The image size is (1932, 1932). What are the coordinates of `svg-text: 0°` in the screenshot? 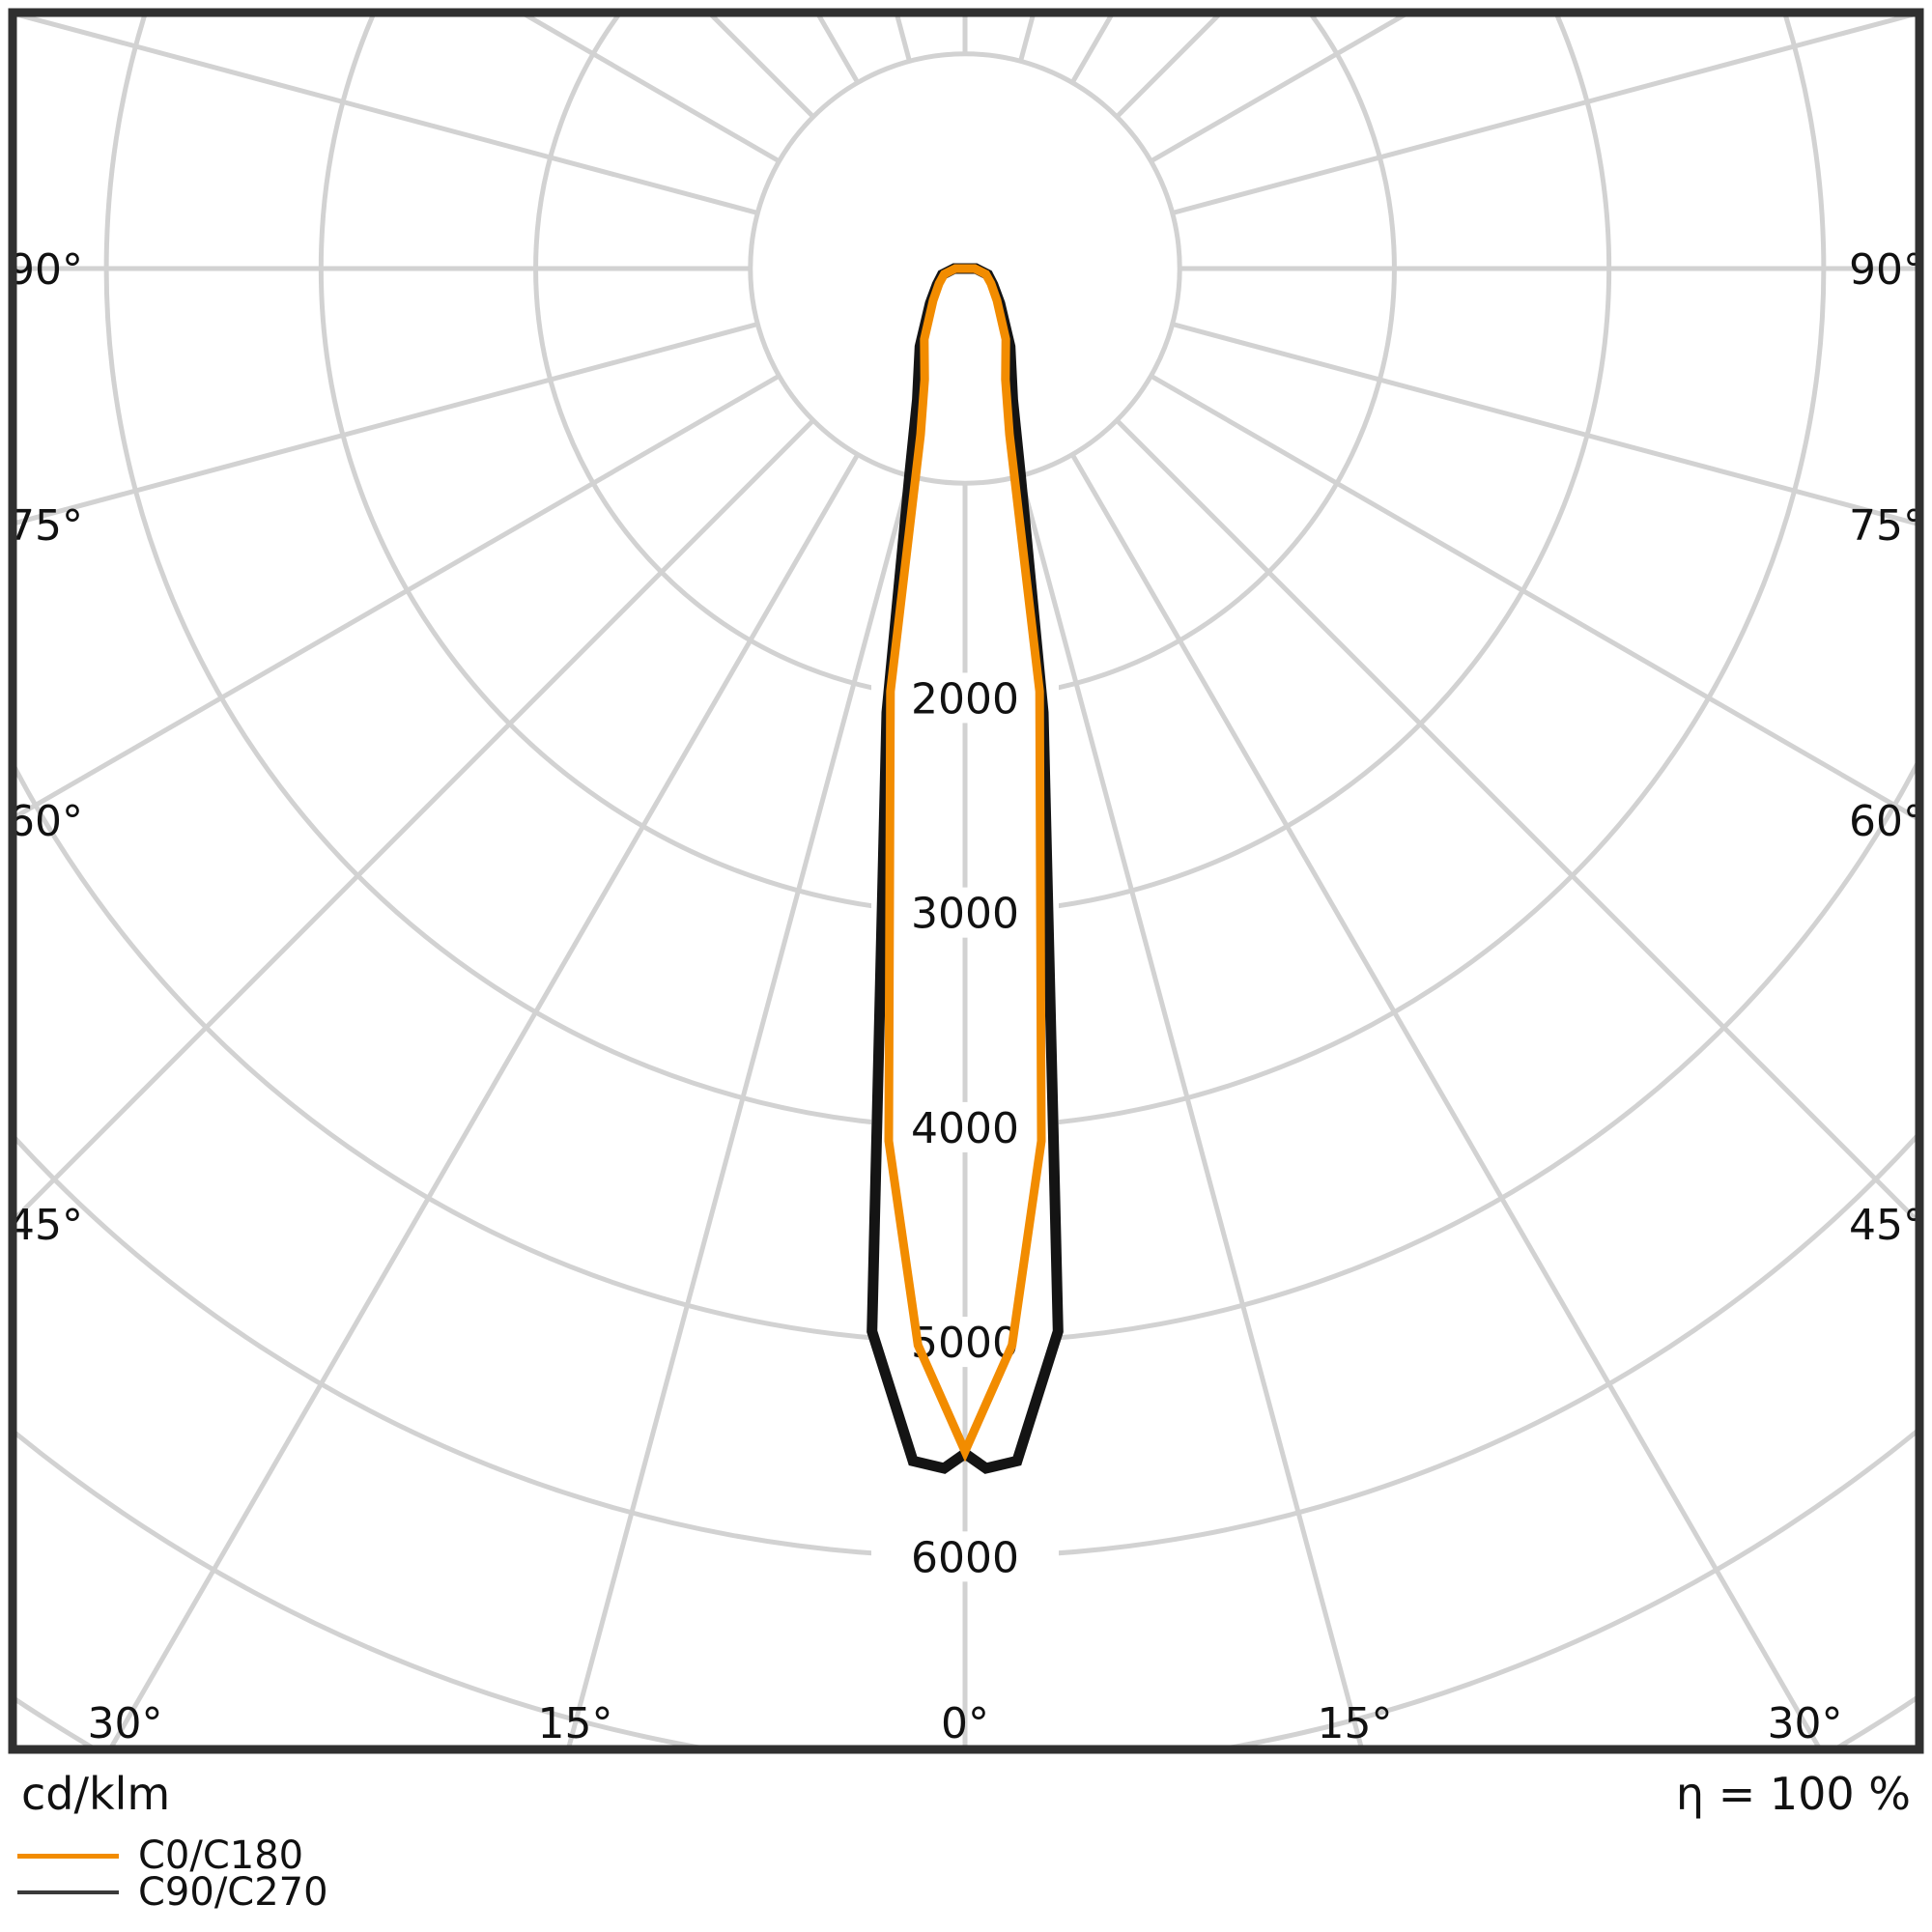 It's located at (965, 1723).